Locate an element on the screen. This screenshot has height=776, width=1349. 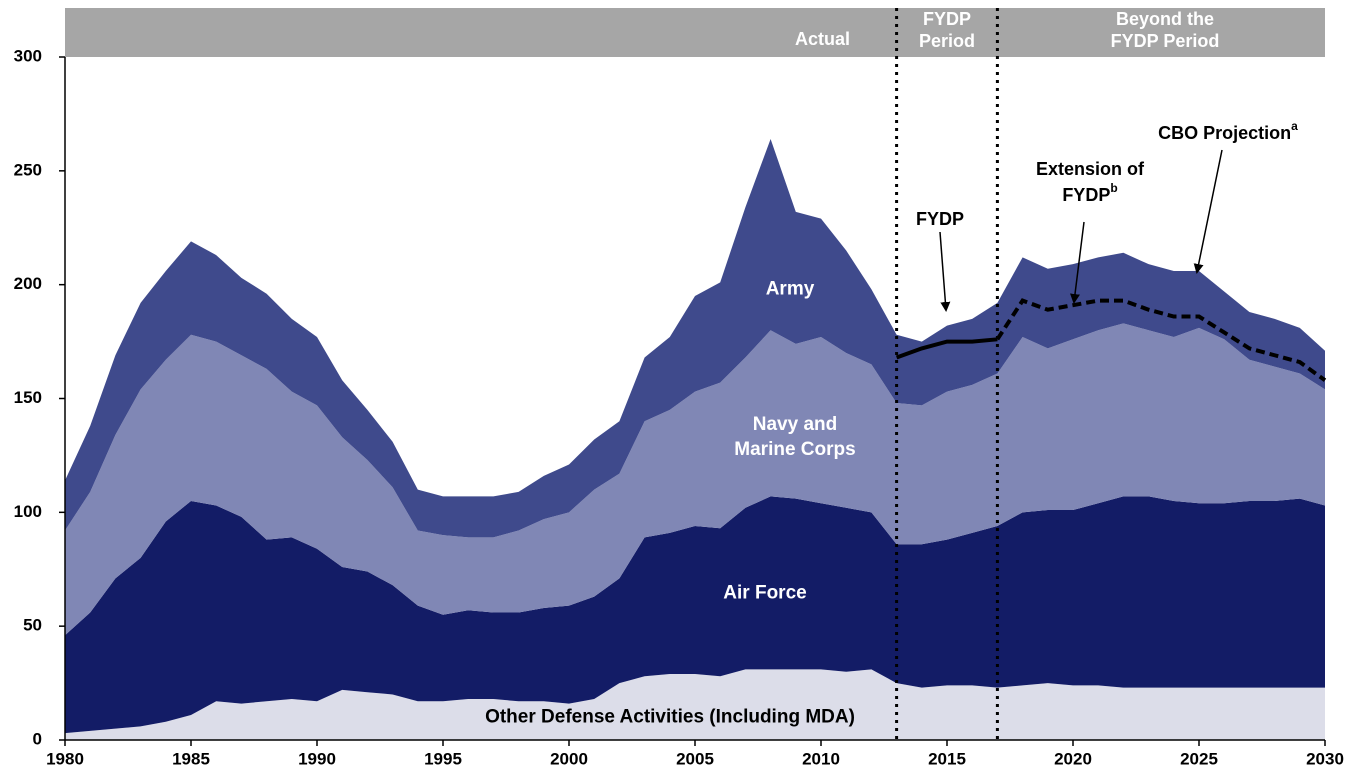
annotation-line: Extension of is located at coordinates (1090, 169).